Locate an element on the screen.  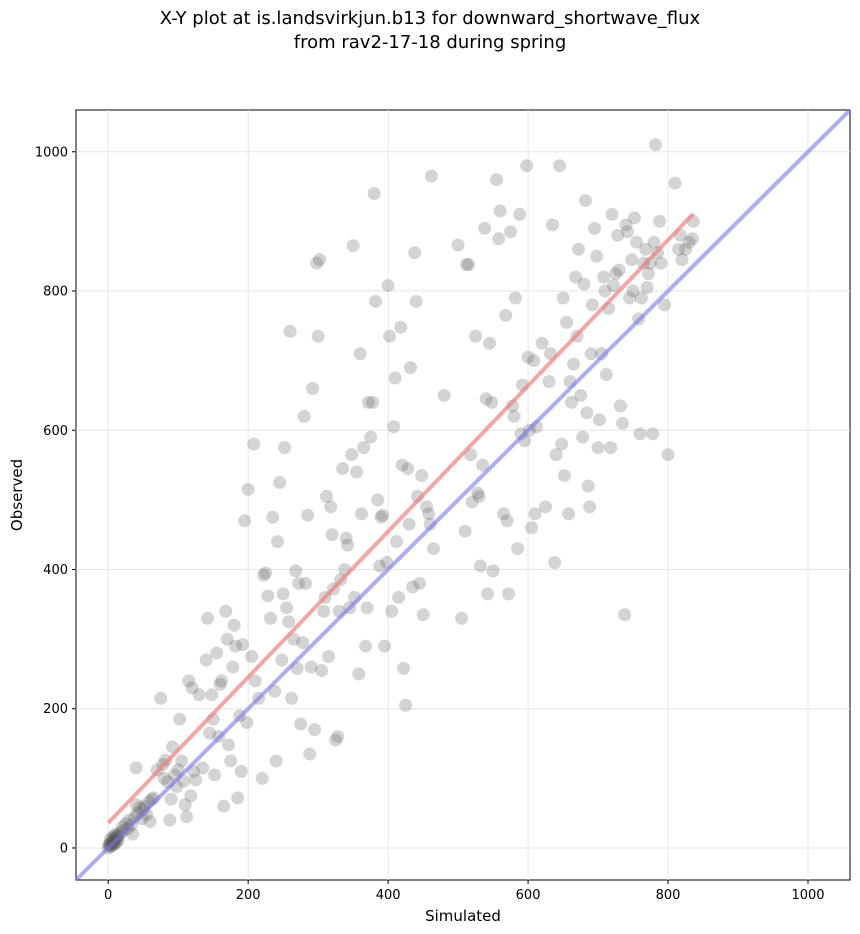
x-tick-label: 800 is located at coordinates (668, 895).